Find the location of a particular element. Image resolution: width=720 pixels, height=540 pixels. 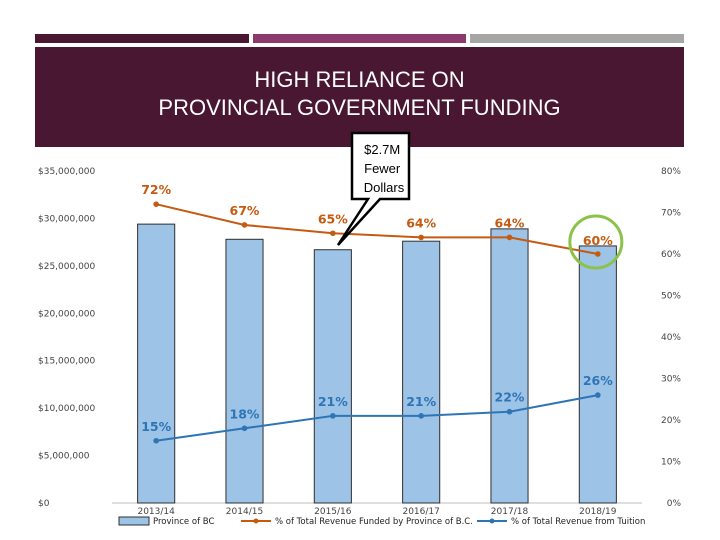

data-label-tuition-pct: 18% is located at coordinates (245, 413).